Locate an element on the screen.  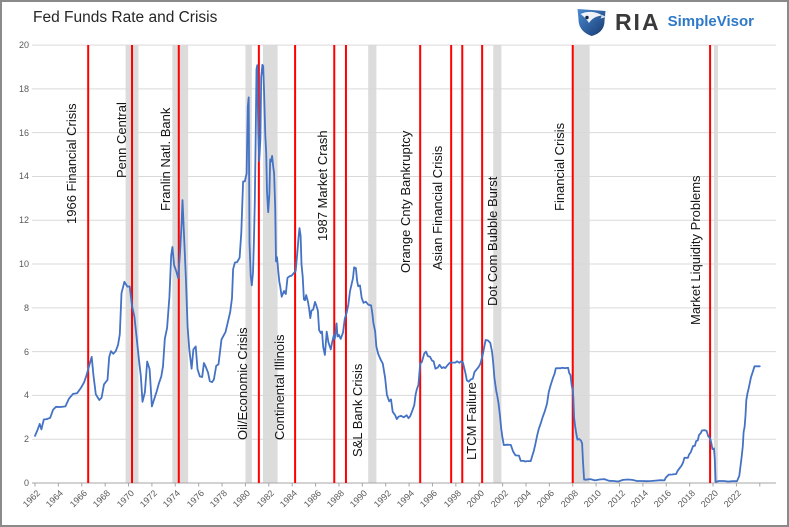
eagle-logo-icon is located at coordinates (592, 22).